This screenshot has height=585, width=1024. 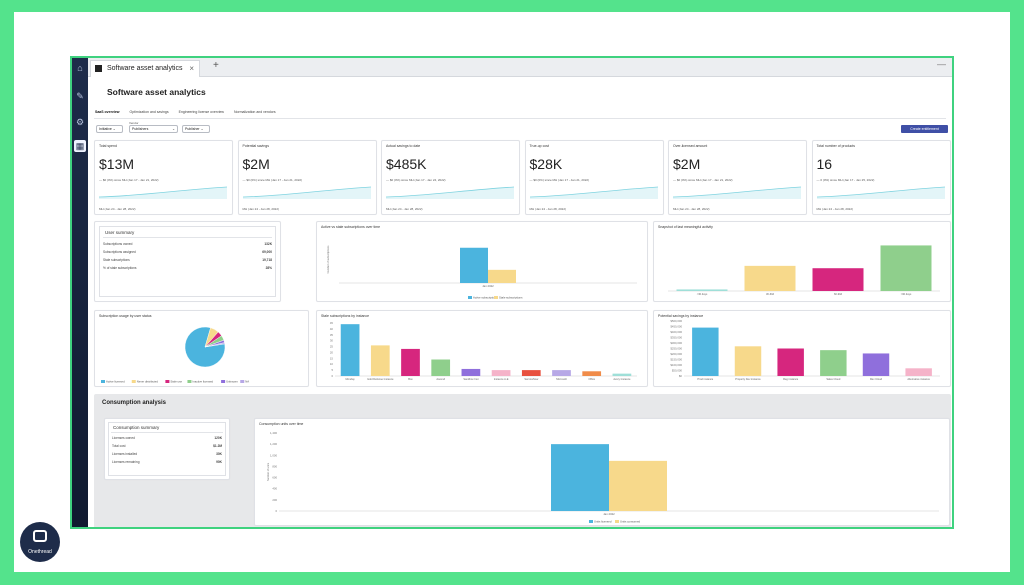 I want to click on chart-title: Active vs stale subscriptions over time, so click(x=351, y=227).